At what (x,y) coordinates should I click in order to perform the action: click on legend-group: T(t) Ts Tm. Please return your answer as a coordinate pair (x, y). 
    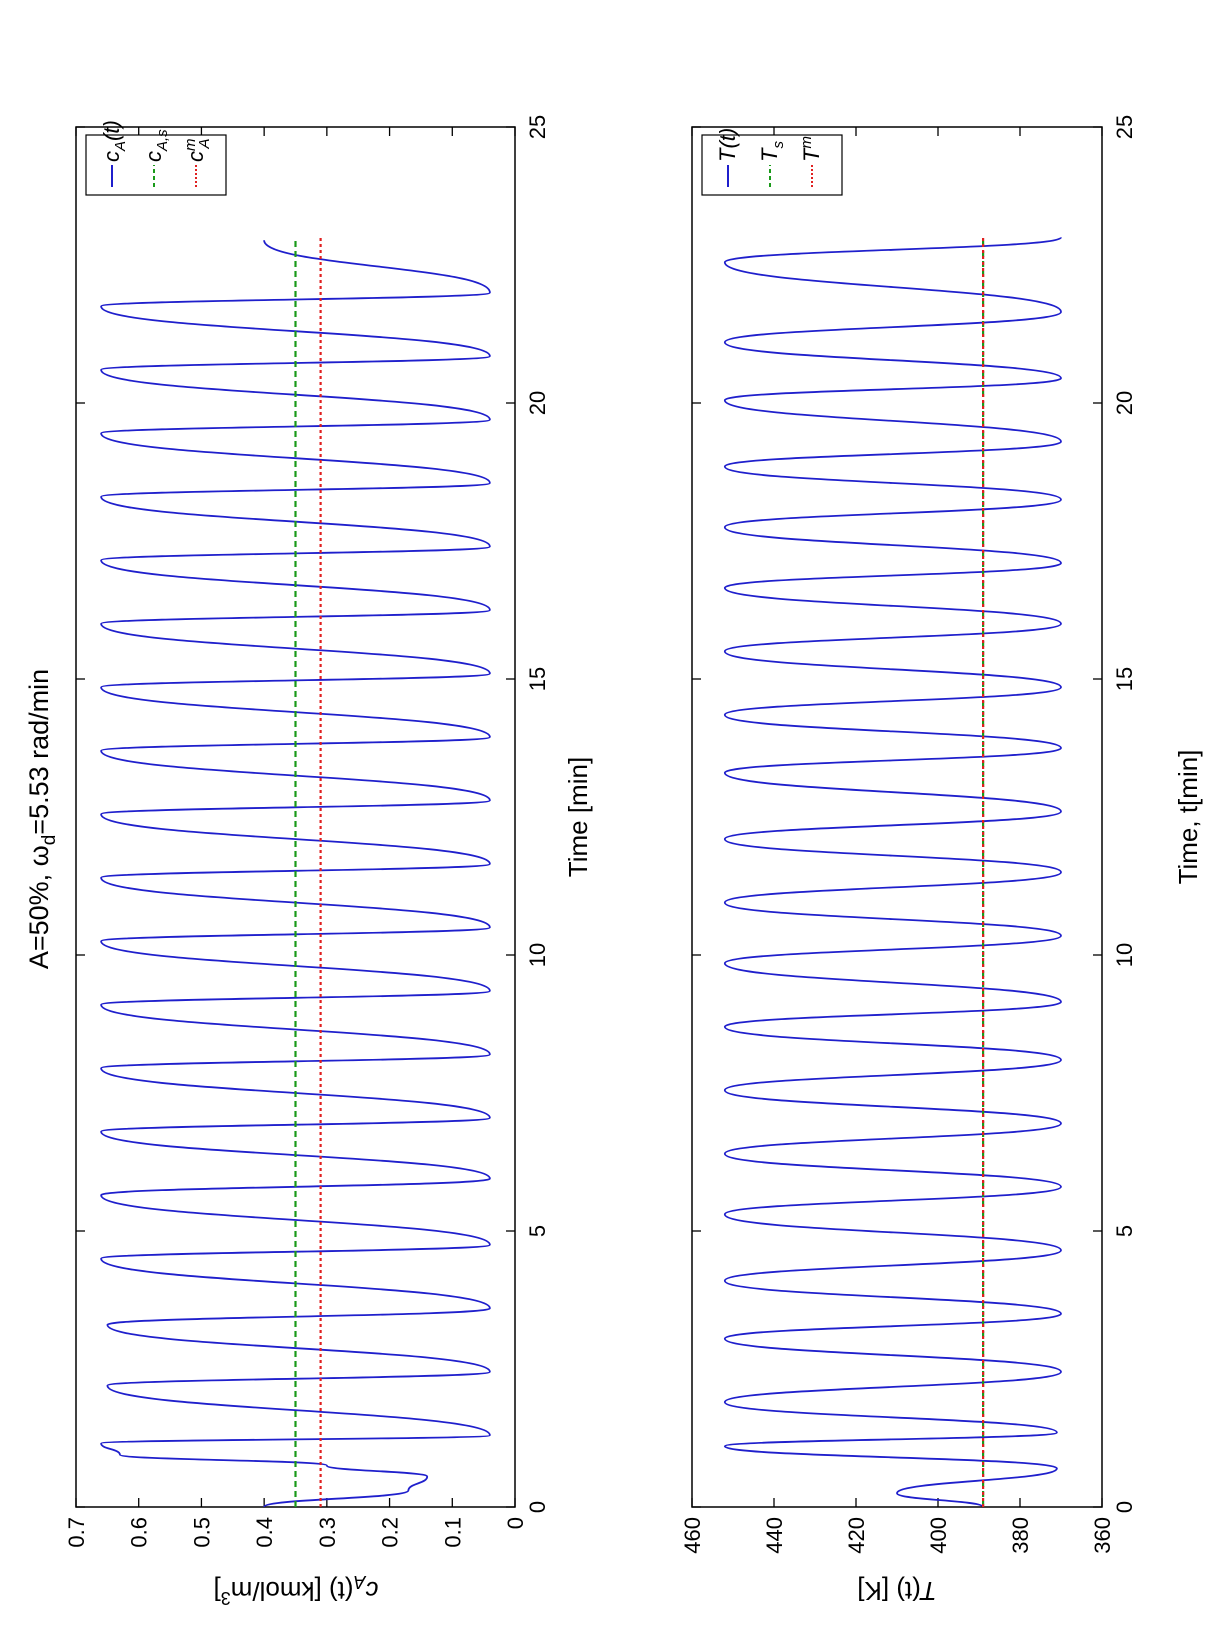
    Looking at the image, I should click on (772, 162).